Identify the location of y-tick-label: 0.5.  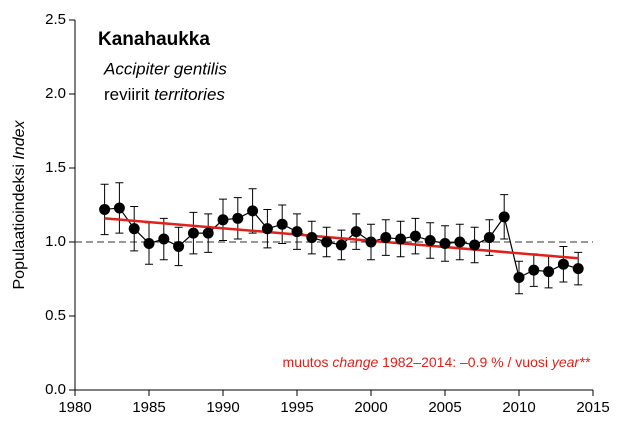
(55, 315).